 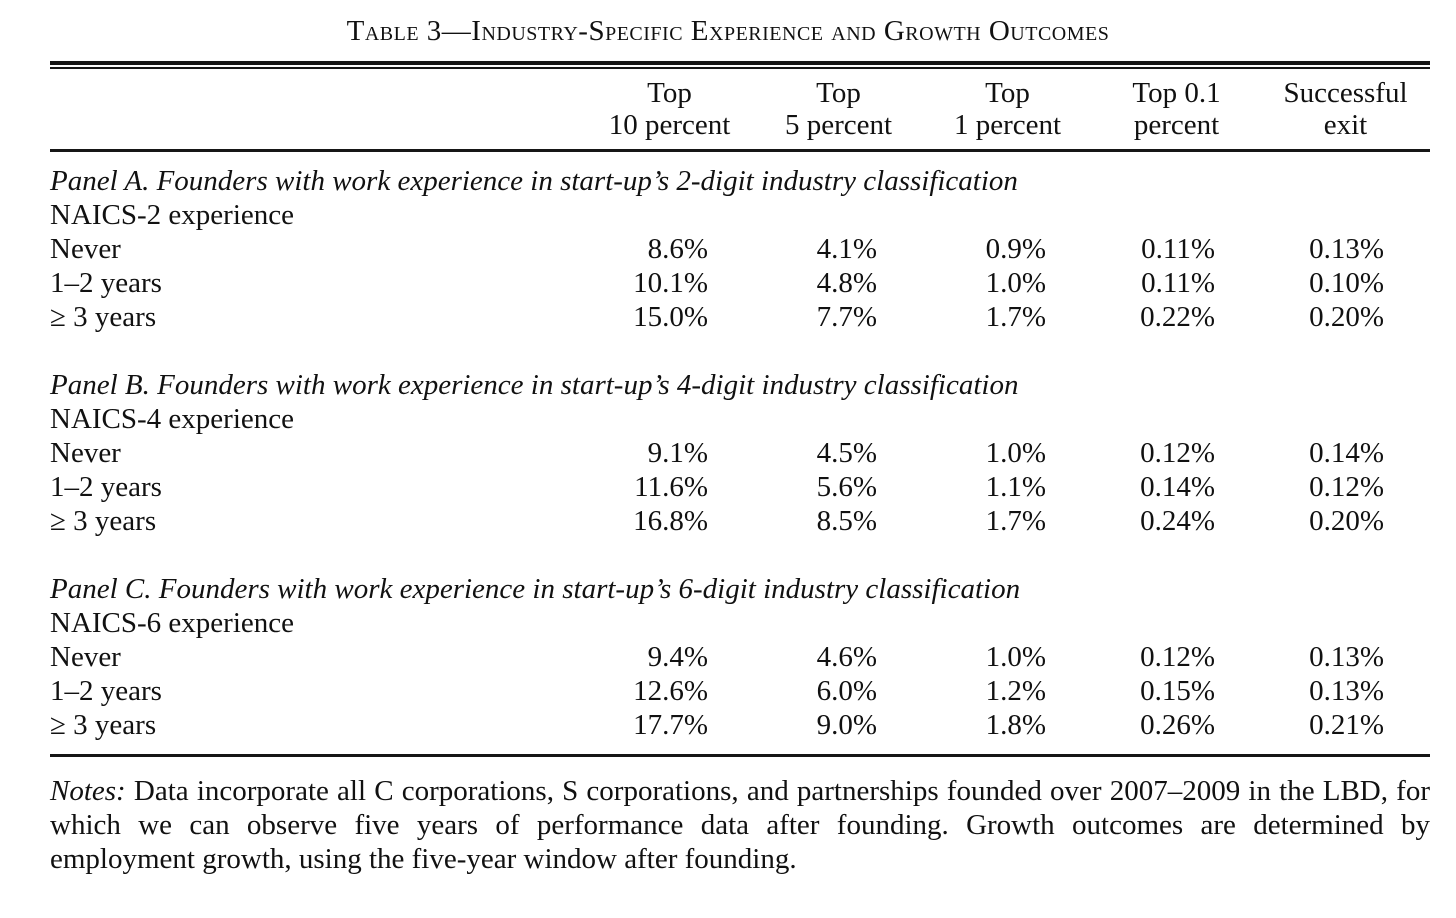 I want to click on cell-value: 10.1%, so click(x=670, y=283).